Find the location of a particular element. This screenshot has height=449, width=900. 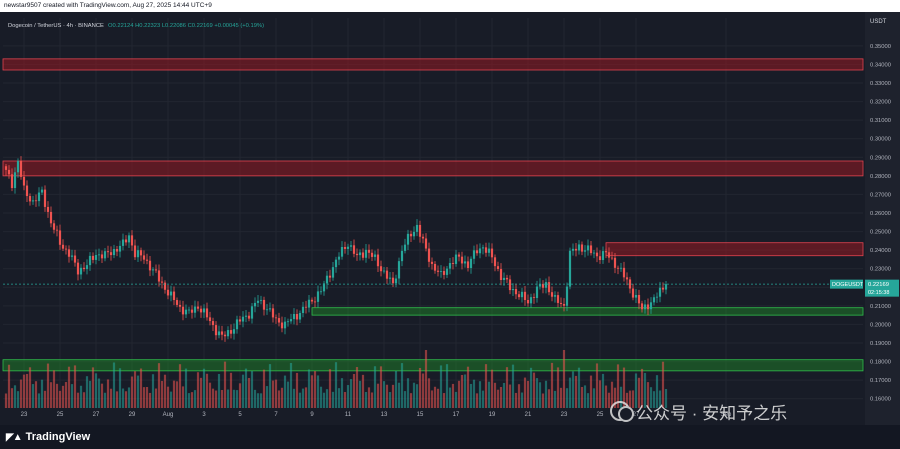

price-axis is located at coordinates (882, 222).